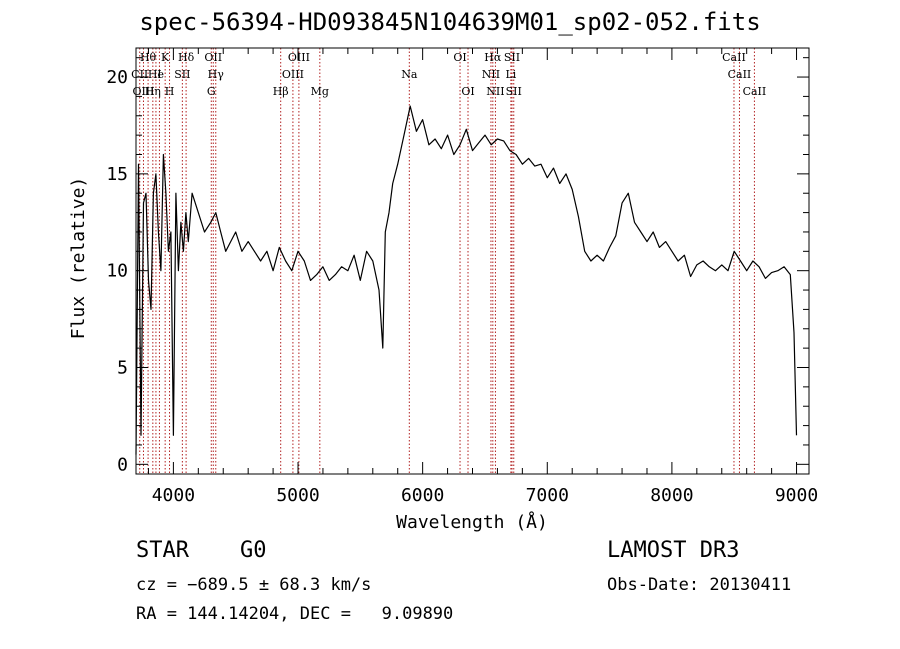  I want to click on line-label-20: Hη, so click(153, 91).